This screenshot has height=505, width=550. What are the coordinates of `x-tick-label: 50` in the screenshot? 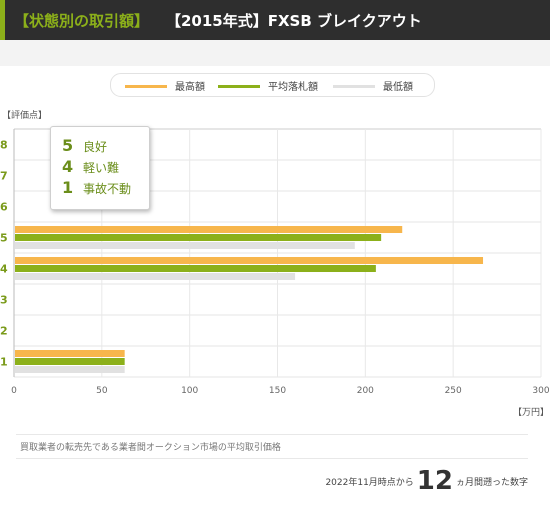 It's located at (102, 391).